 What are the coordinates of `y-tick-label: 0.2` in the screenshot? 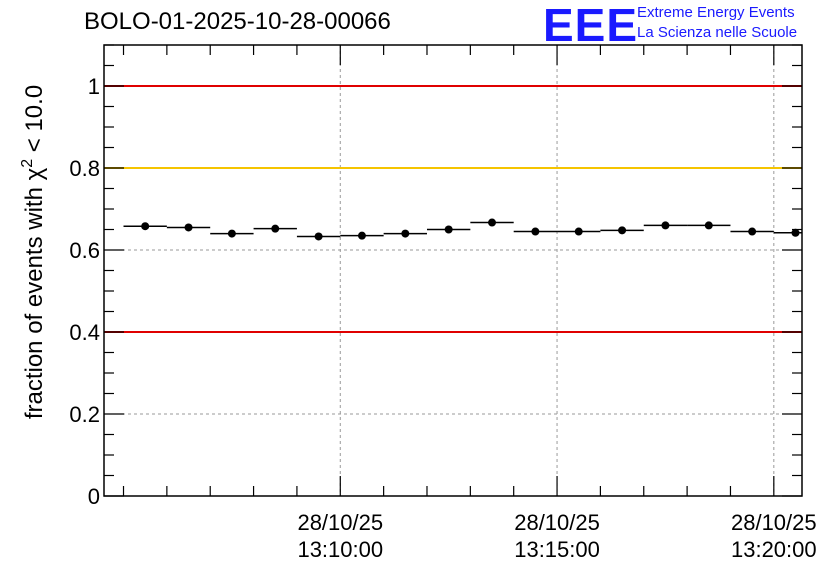 It's located at (84, 414).